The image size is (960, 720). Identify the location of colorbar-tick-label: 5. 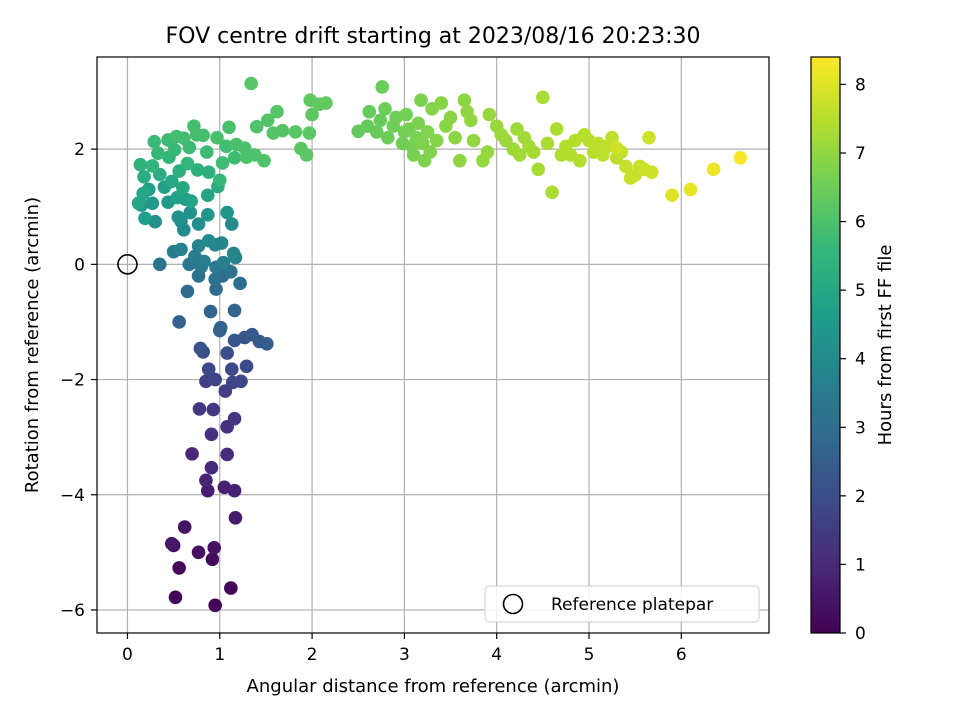
(860, 291).